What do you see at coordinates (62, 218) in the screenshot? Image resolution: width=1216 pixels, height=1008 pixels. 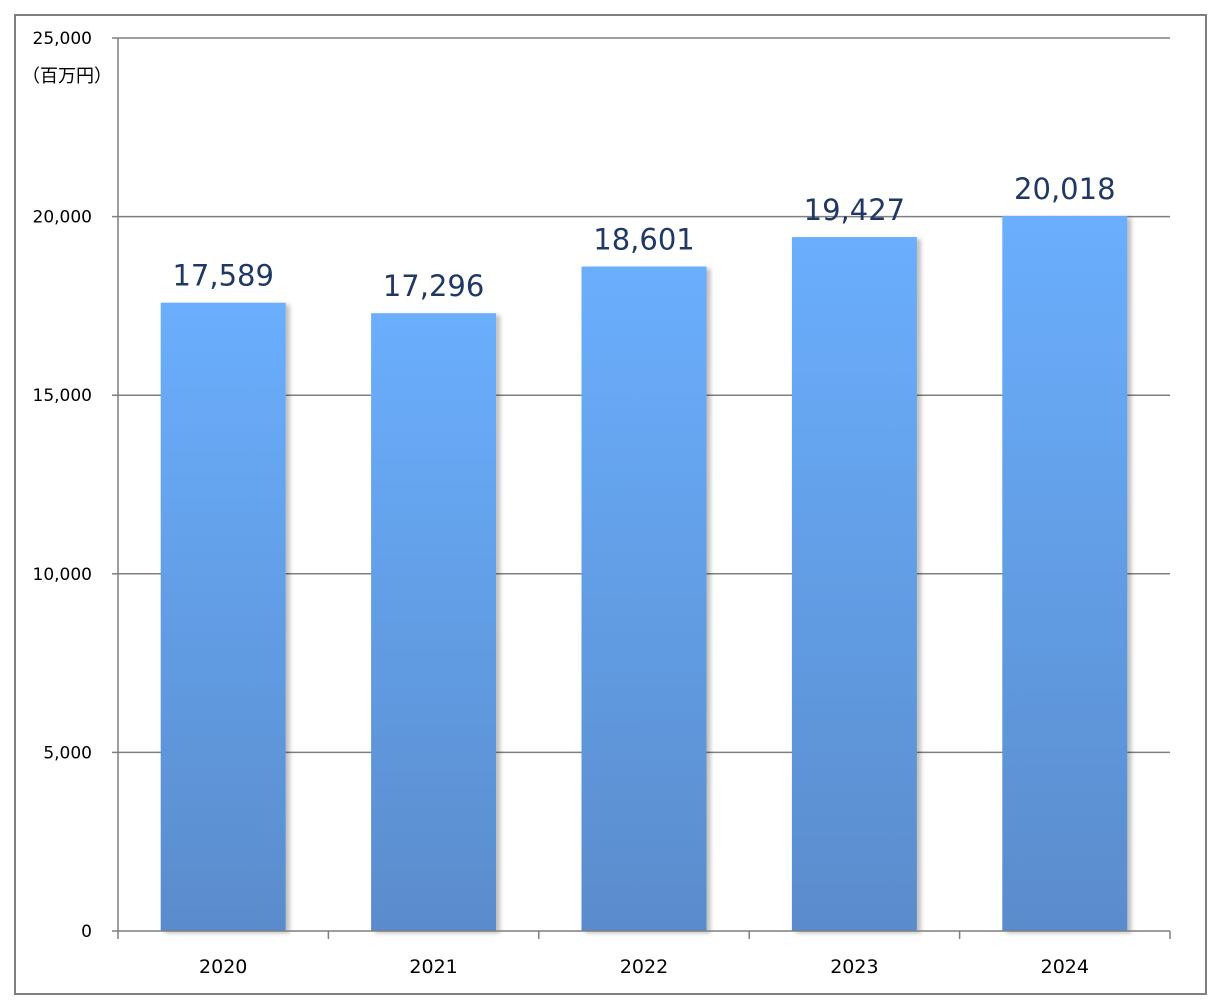 I see `y-tick-label: 20,000` at bounding box center [62, 218].